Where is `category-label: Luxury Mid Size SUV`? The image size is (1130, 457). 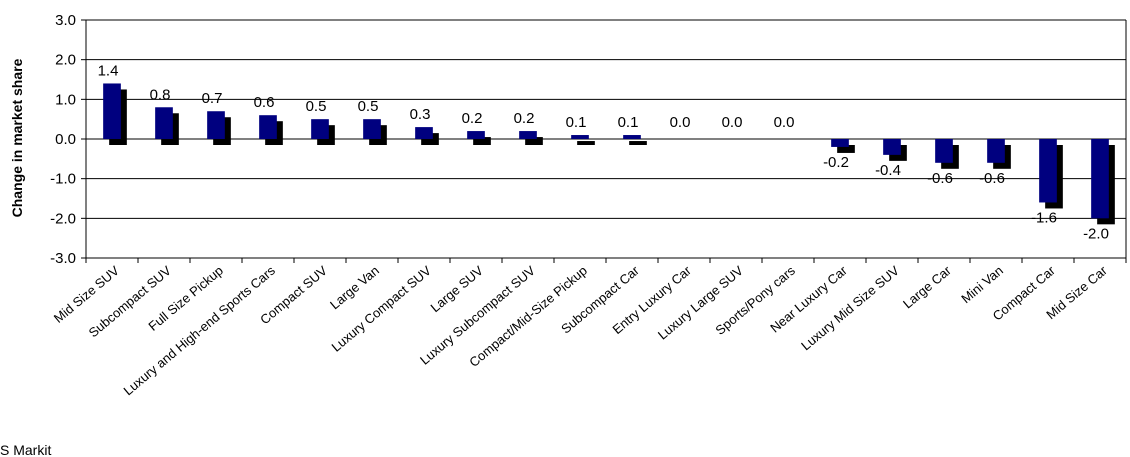
category-label: Luxury Mid Size SUV is located at coordinates (850, 308).